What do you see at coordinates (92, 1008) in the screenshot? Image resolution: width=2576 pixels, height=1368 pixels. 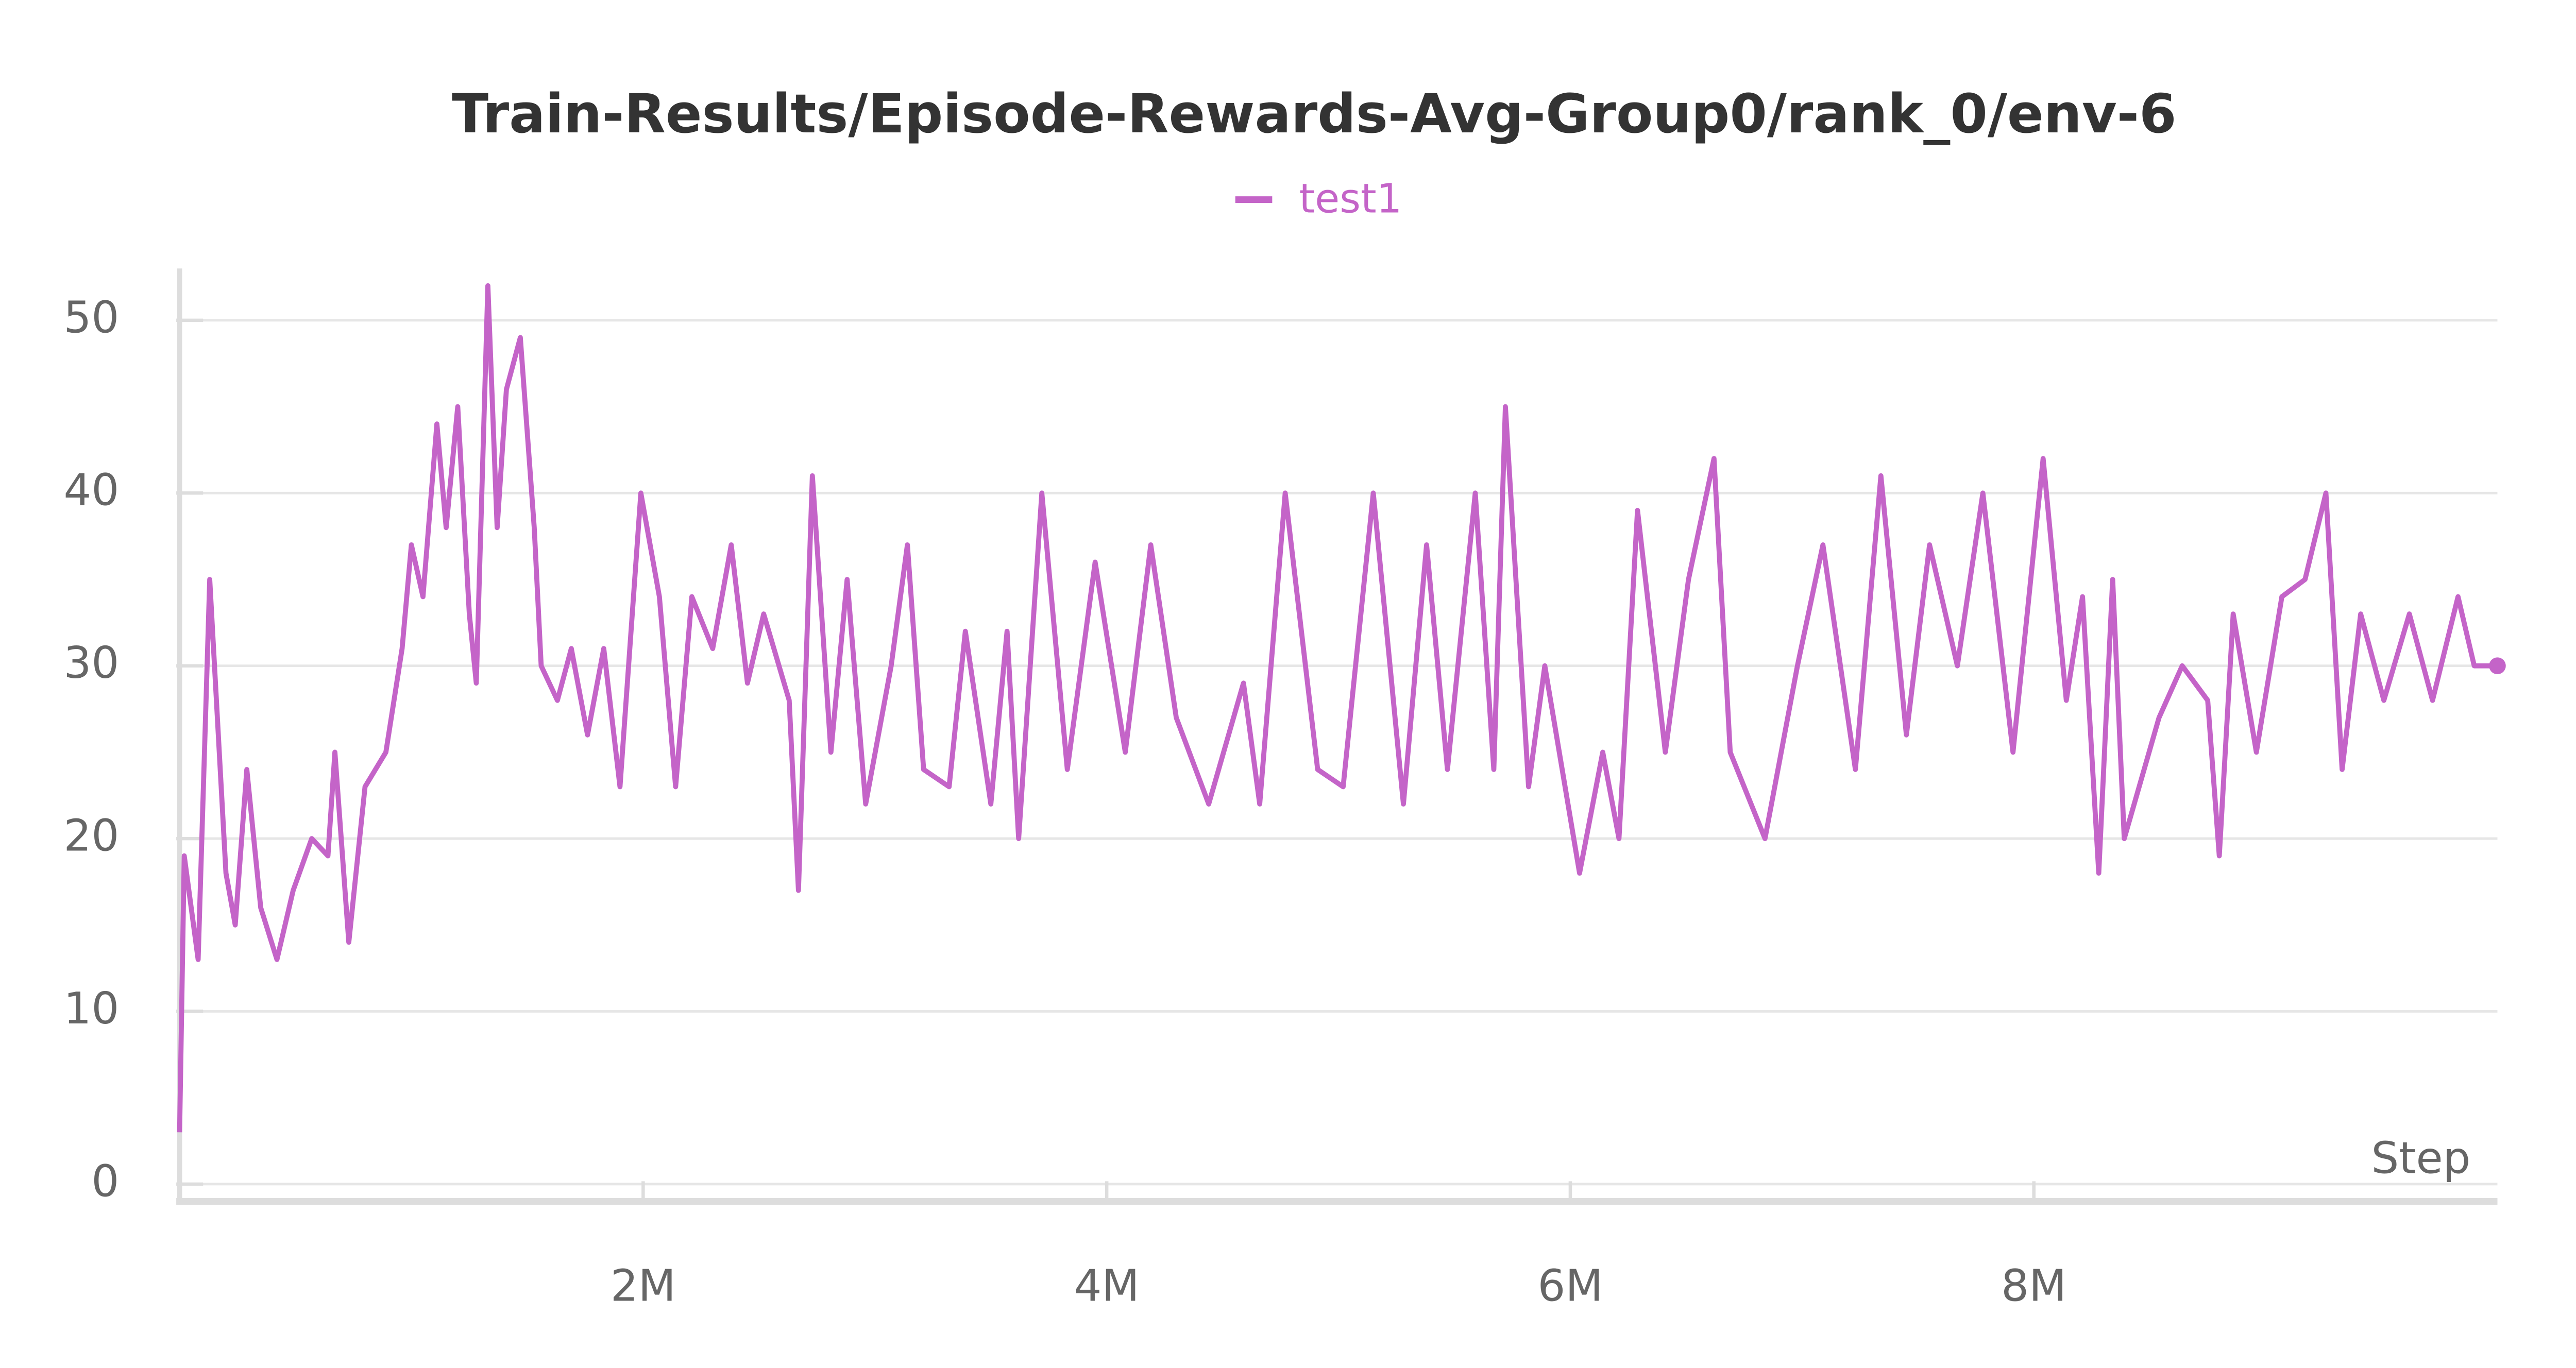 I see `y-tick-label: 10` at bounding box center [92, 1008].